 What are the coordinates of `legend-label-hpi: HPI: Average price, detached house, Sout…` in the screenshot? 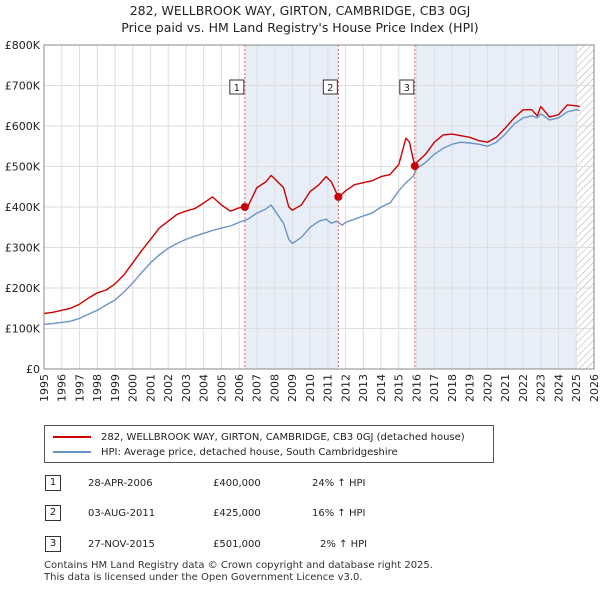 It's located at (249, 452).